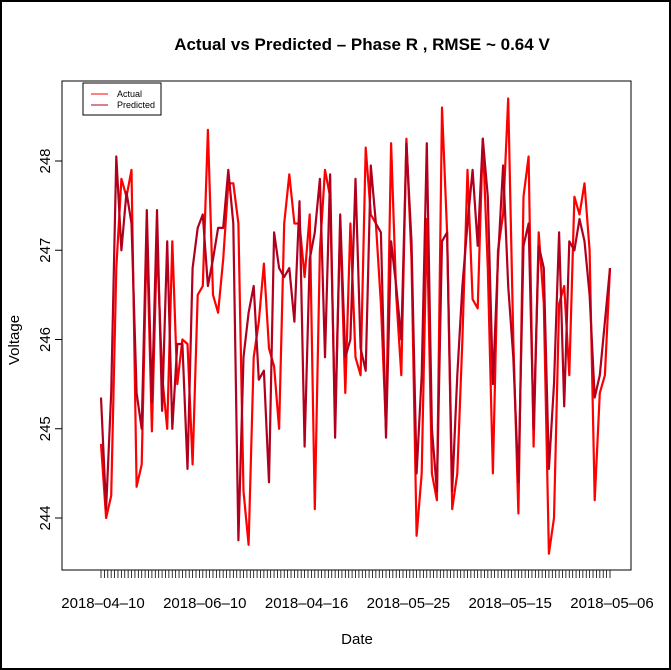 This screenshot has width=671, height=670. I want to click on x-axis-label: Date, so click(357, 639).